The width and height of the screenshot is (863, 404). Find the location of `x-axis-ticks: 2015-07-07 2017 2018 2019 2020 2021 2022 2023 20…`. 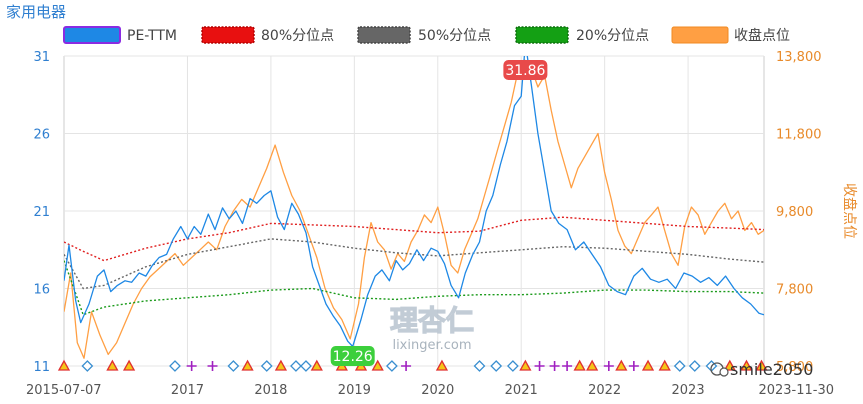

x-axis-ticks: 2015-07-07 2017 2018 2019 2020 2021 2022 2023 20… is located at coordinates (430, 390).